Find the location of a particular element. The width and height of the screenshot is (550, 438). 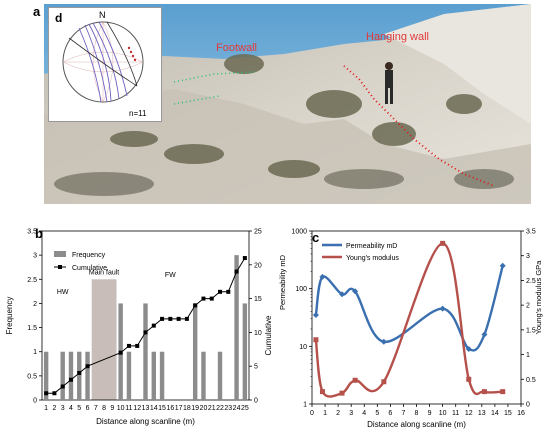

fw-annotation: FW is located at coordinates (170, 275).